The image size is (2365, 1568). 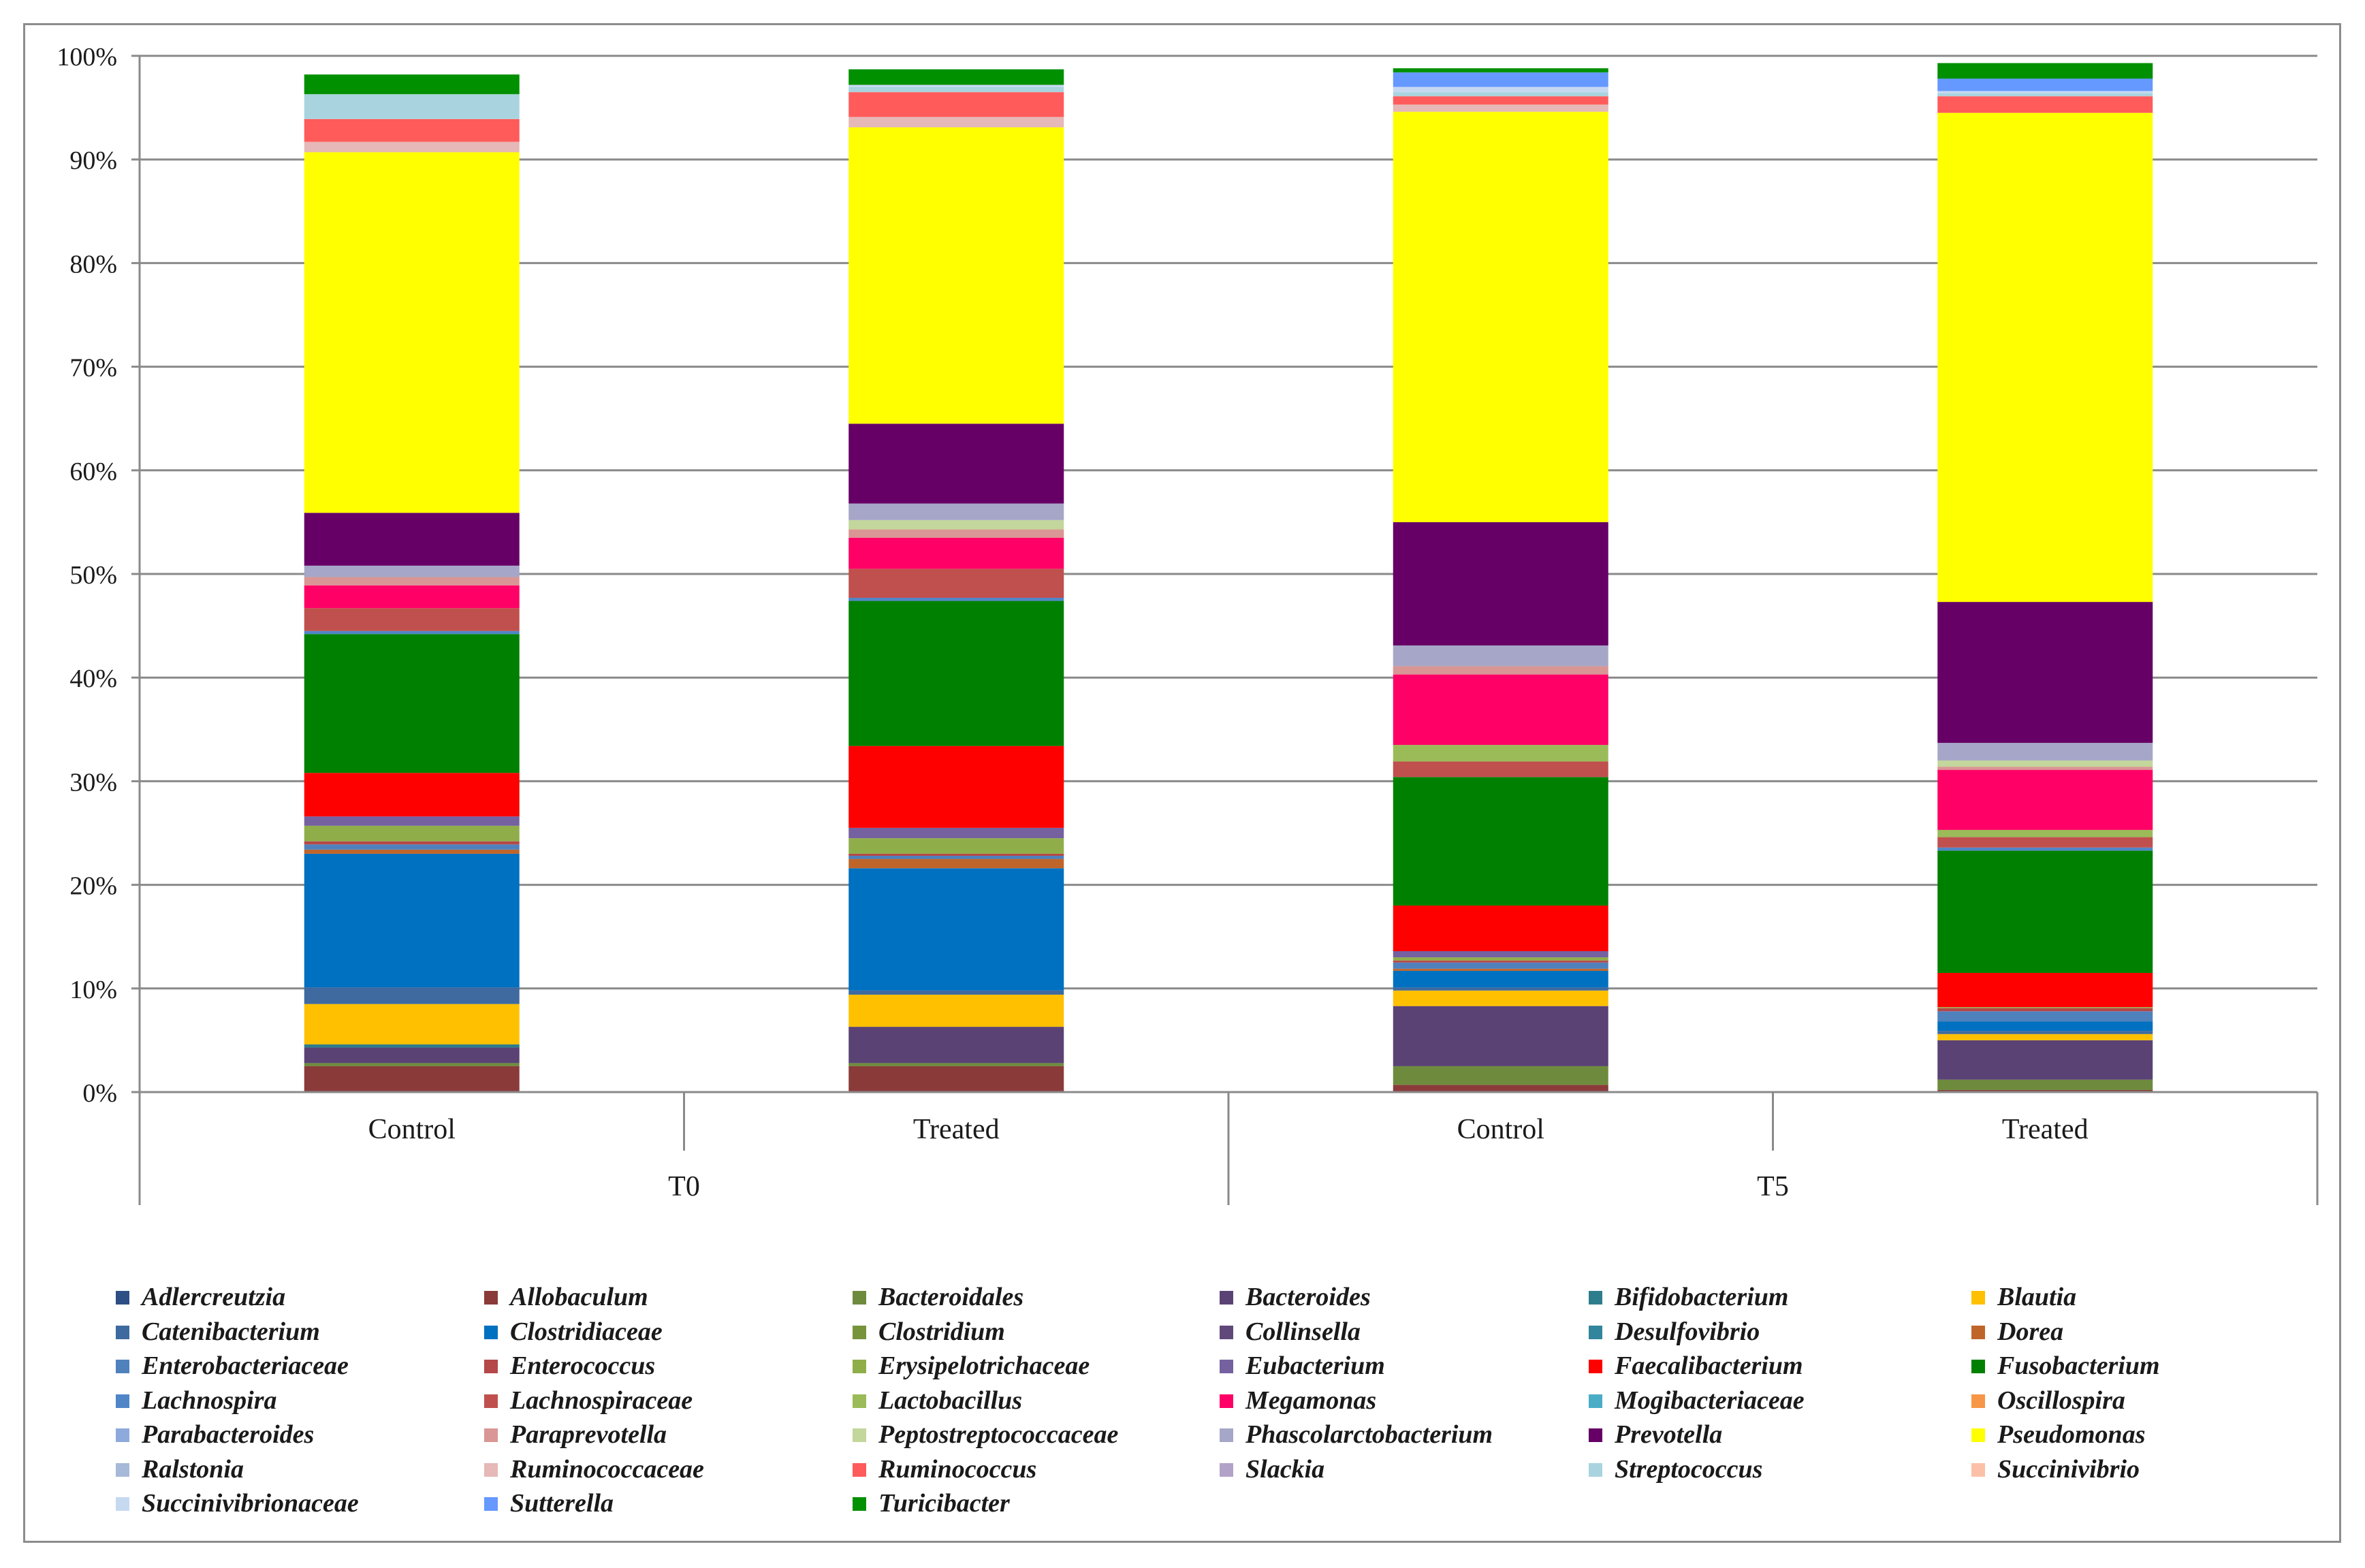 What do you see at coordinates (1369, 1434) in the screenshot?
I see `legend-label: Phascolarctobacterium` at bounding box center [1369, 1434].